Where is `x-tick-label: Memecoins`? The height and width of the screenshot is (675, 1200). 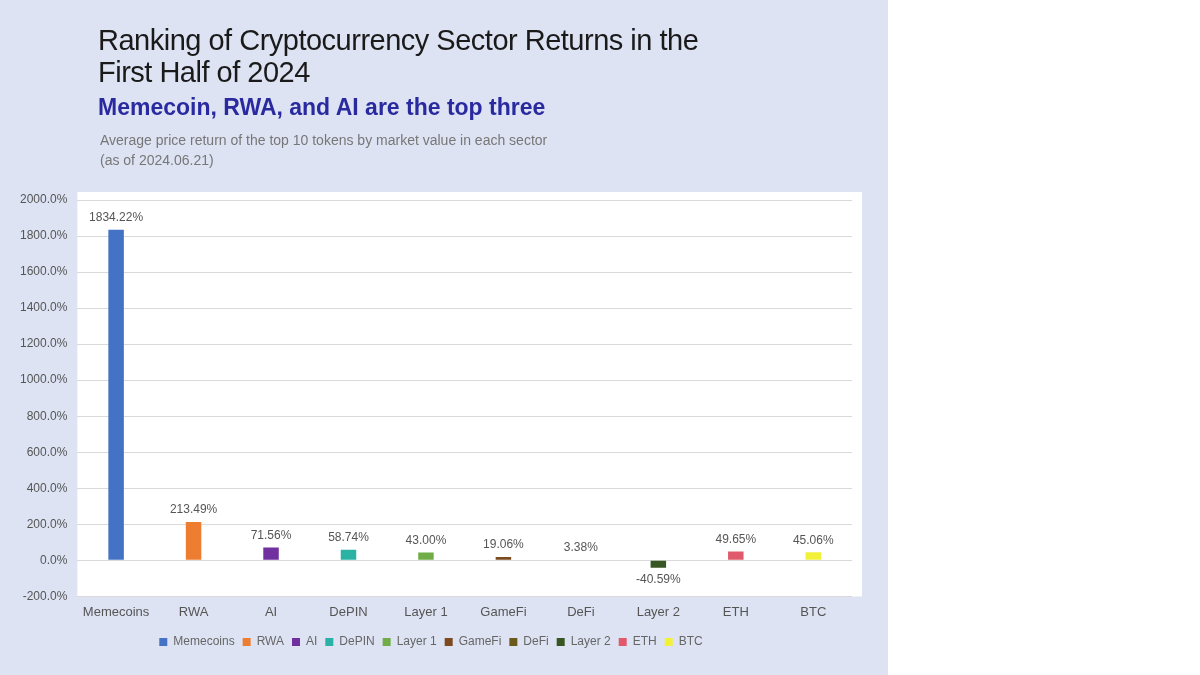 x-tick-label: Memecoins is located at coordinates (116, 611).